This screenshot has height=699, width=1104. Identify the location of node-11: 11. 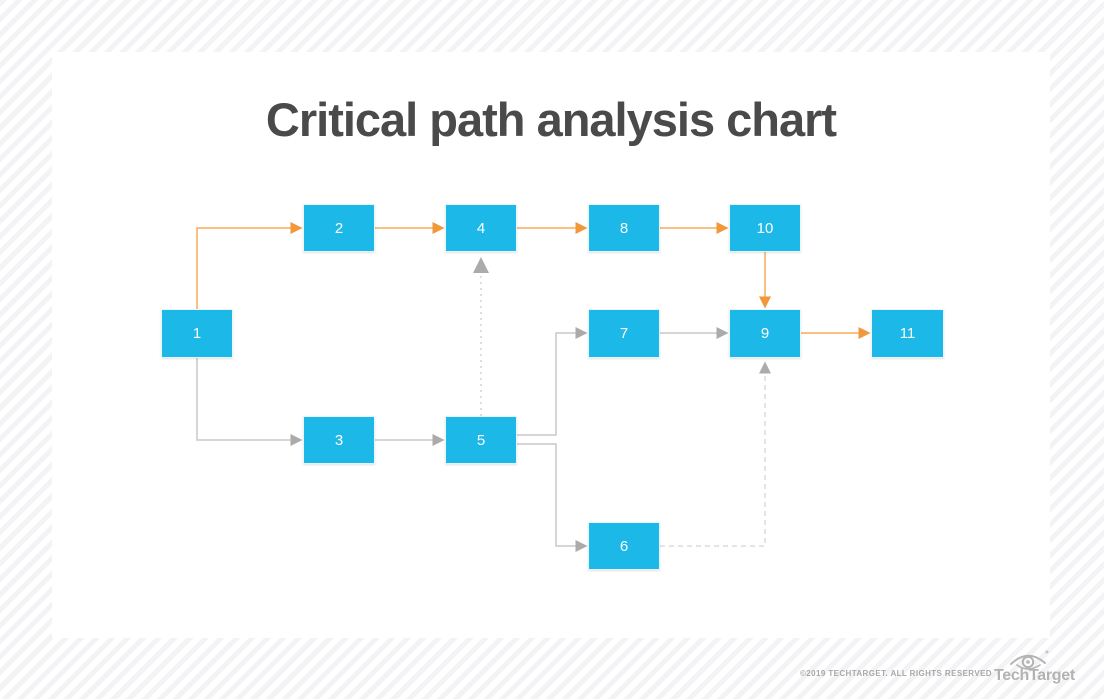
(907, 333).